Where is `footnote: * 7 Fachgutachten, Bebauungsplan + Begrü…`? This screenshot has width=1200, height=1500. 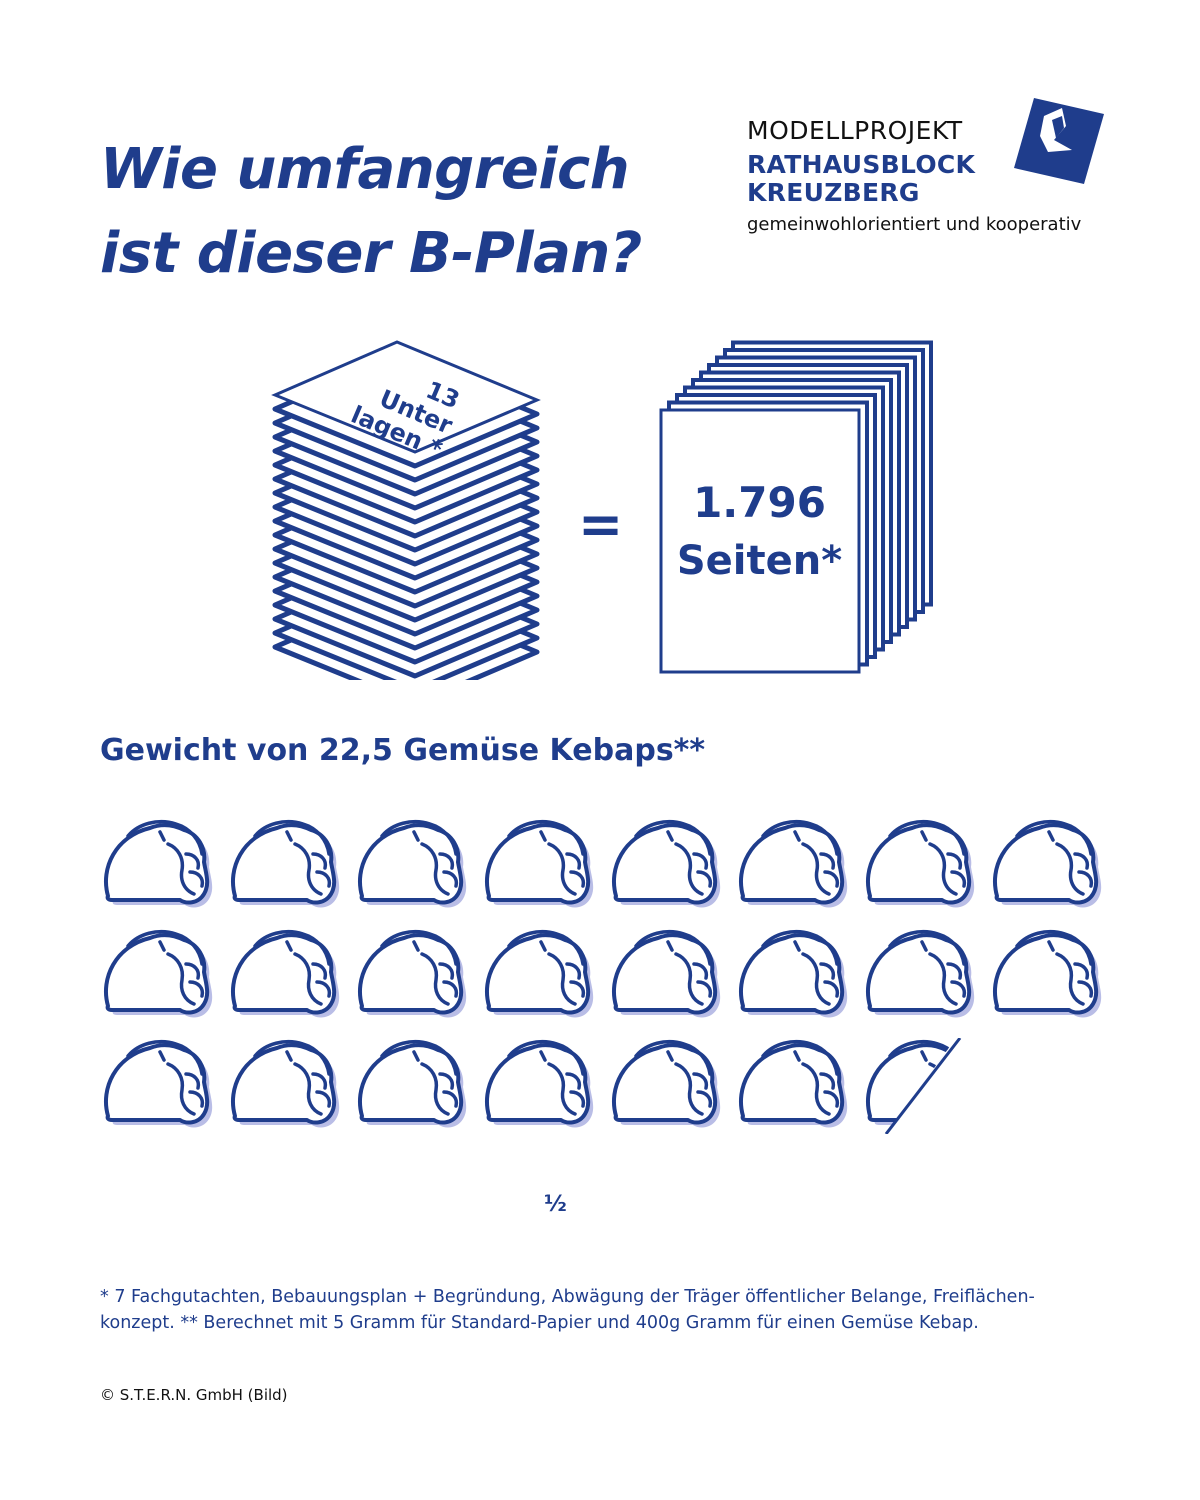 footnote: * 7 Fachgutachten, Bebauungsplan + Begrü… is located at coordinates (600, 1310).